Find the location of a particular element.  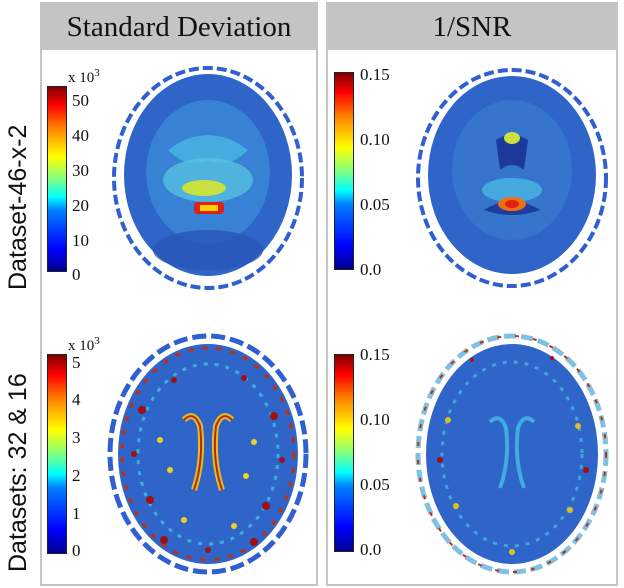

tick-label: 3 is located at coordinates (76, 437).